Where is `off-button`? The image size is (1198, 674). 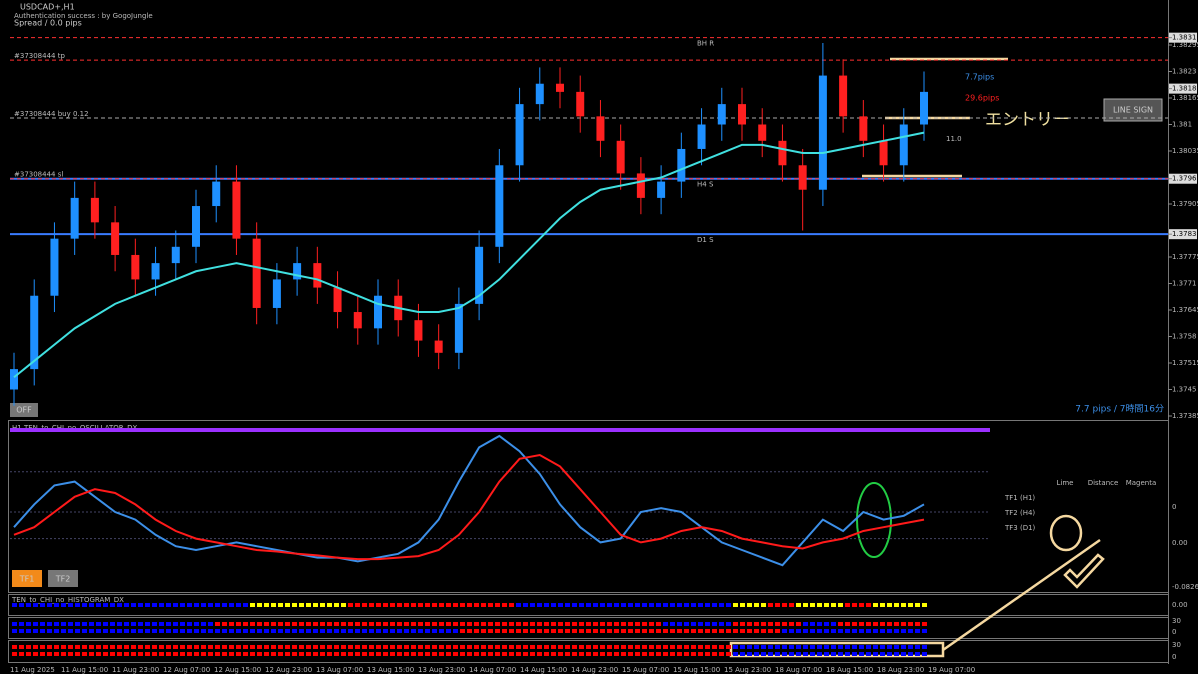 off-button is located at coordinates (24, 410).